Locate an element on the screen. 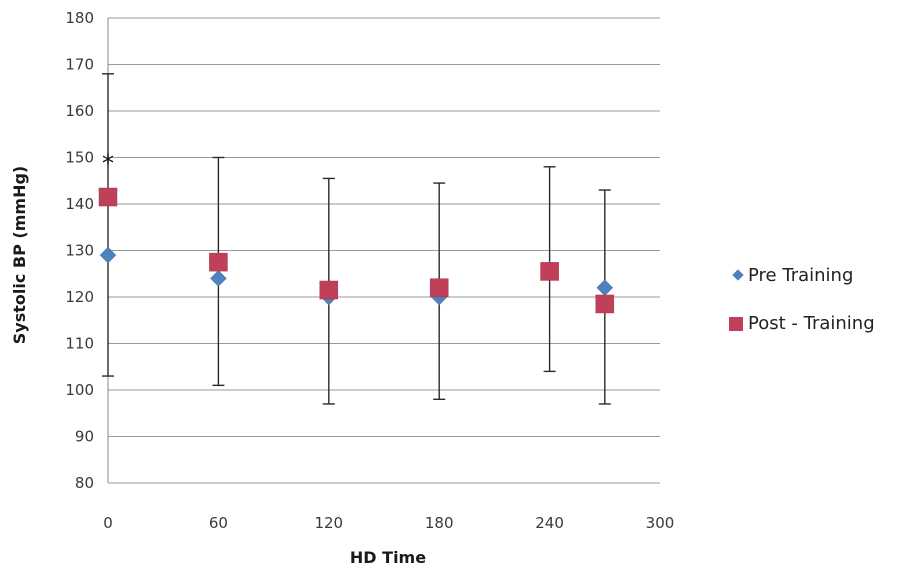 The height and width of the screenshot is (573, 907). annotations: * is located at coordinates (108, 164).